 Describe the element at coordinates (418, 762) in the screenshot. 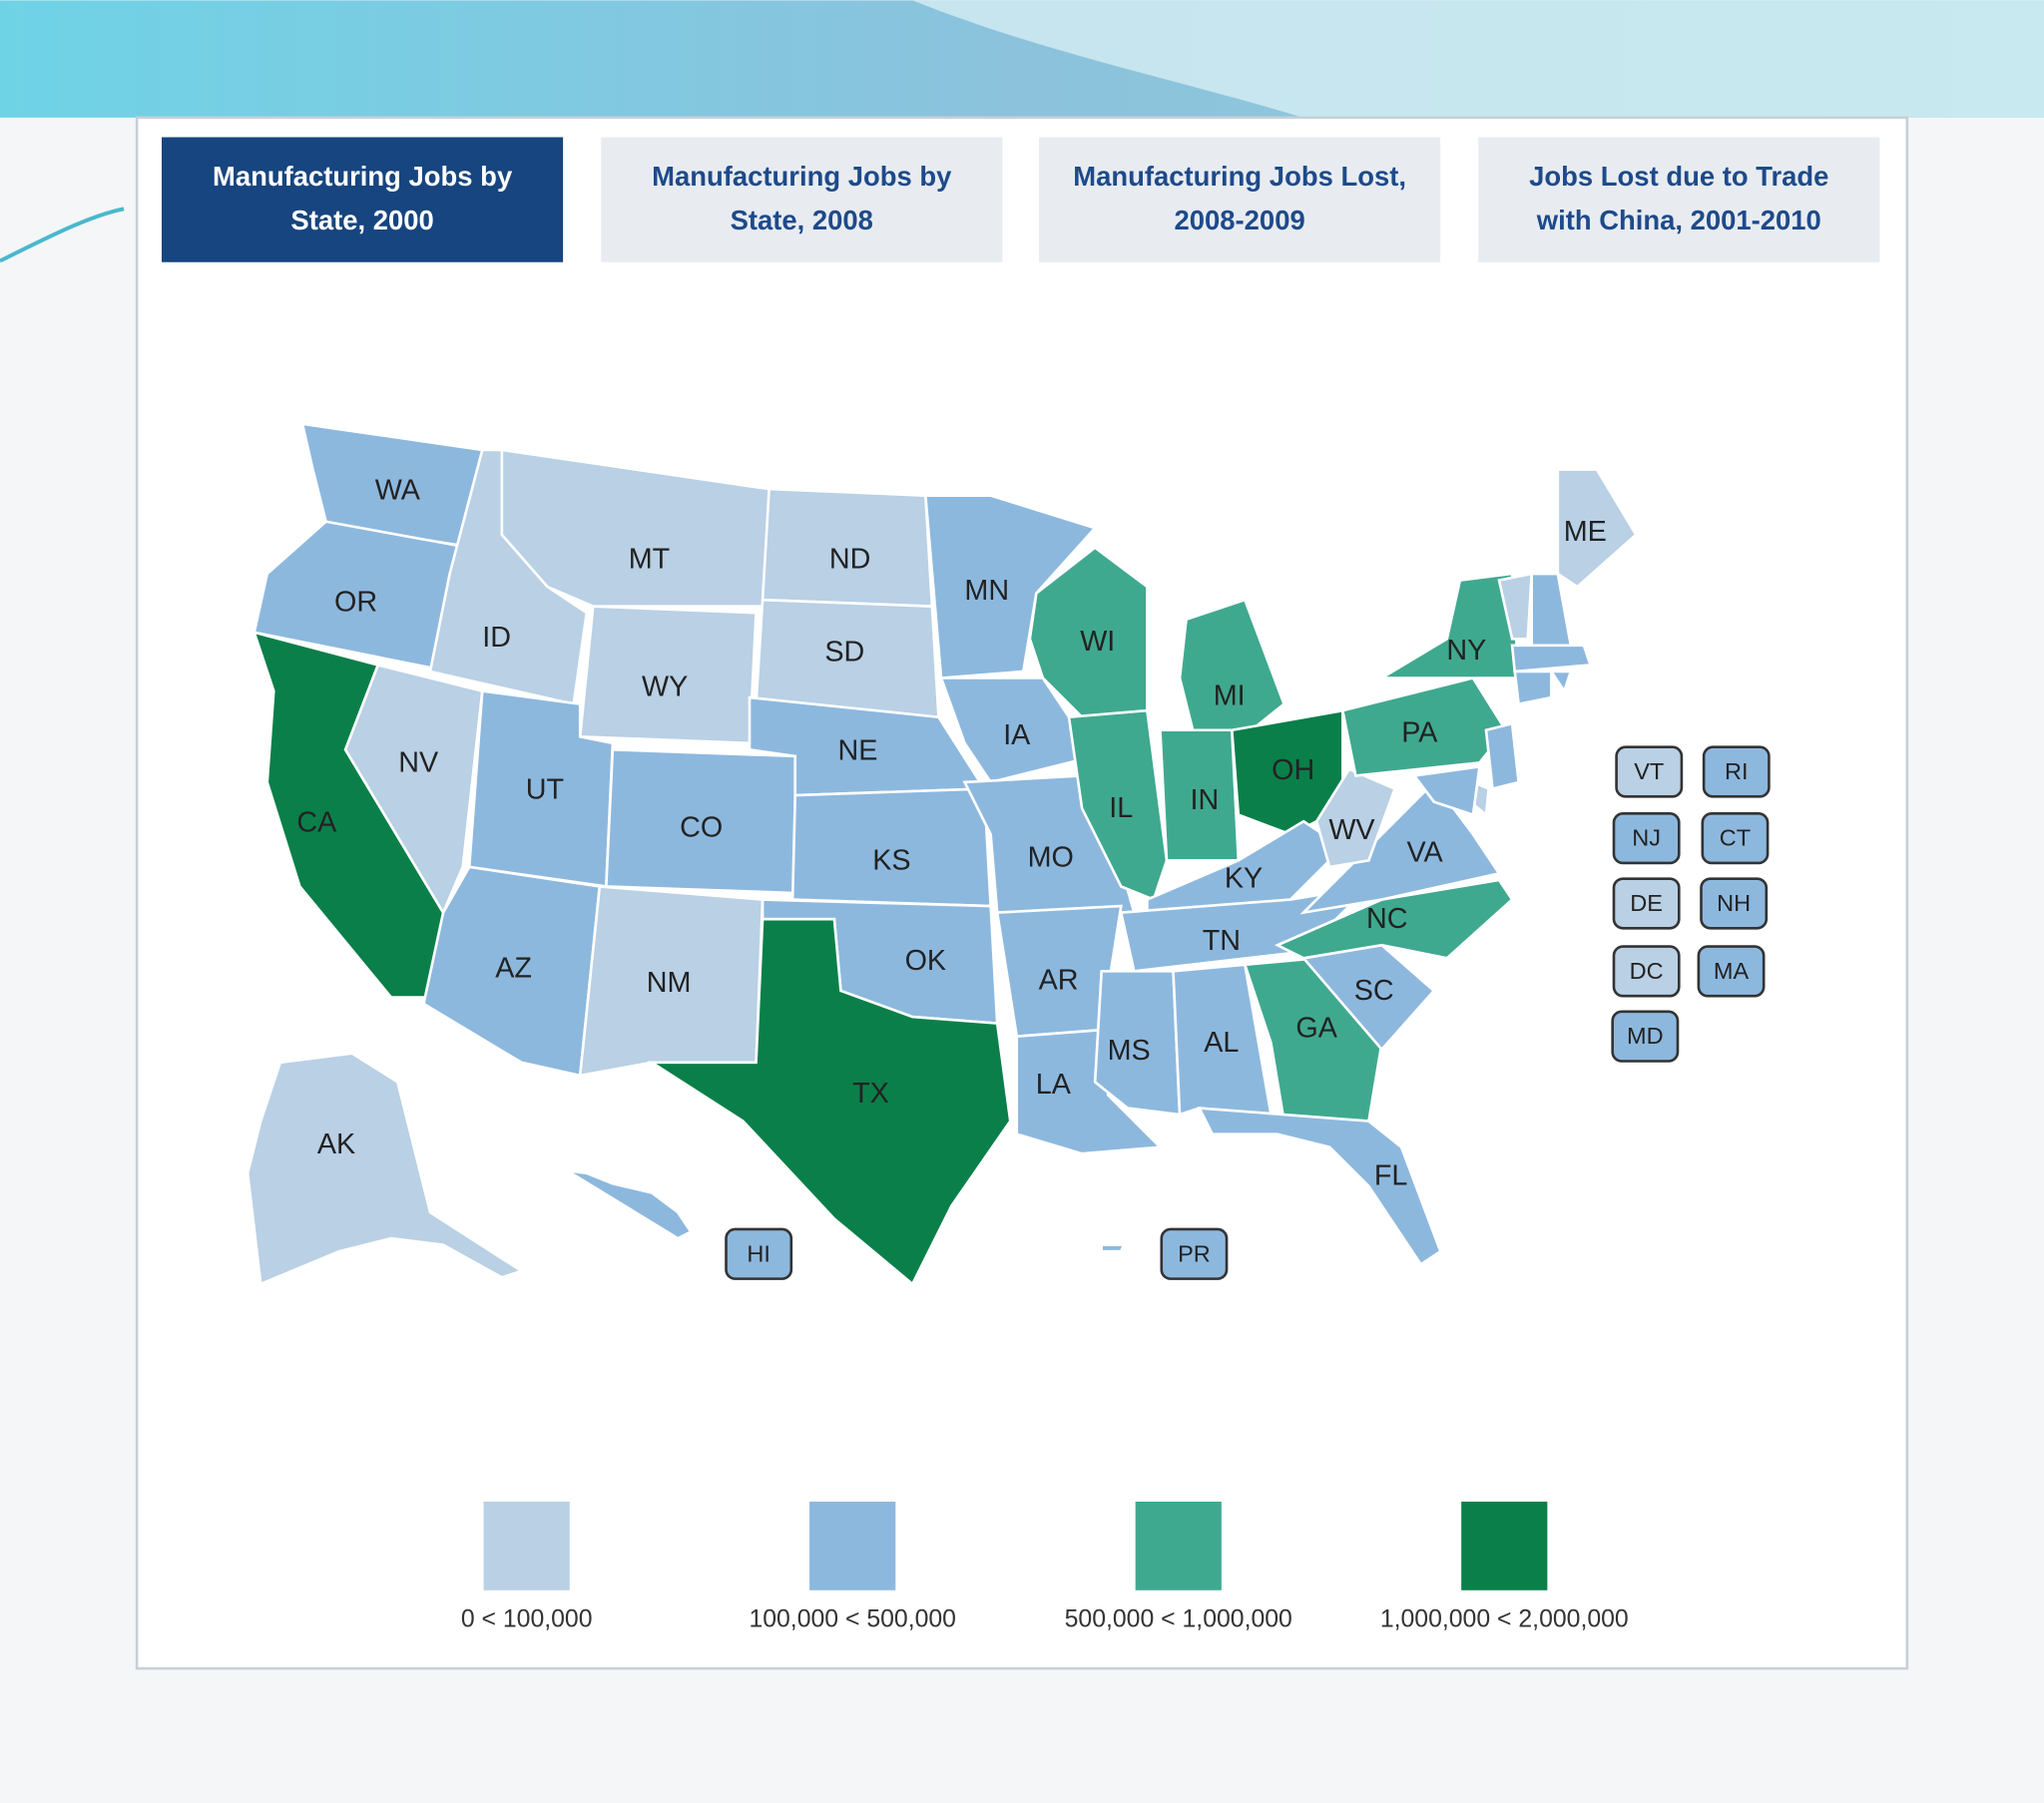

I see `state-label: NV` at that location.